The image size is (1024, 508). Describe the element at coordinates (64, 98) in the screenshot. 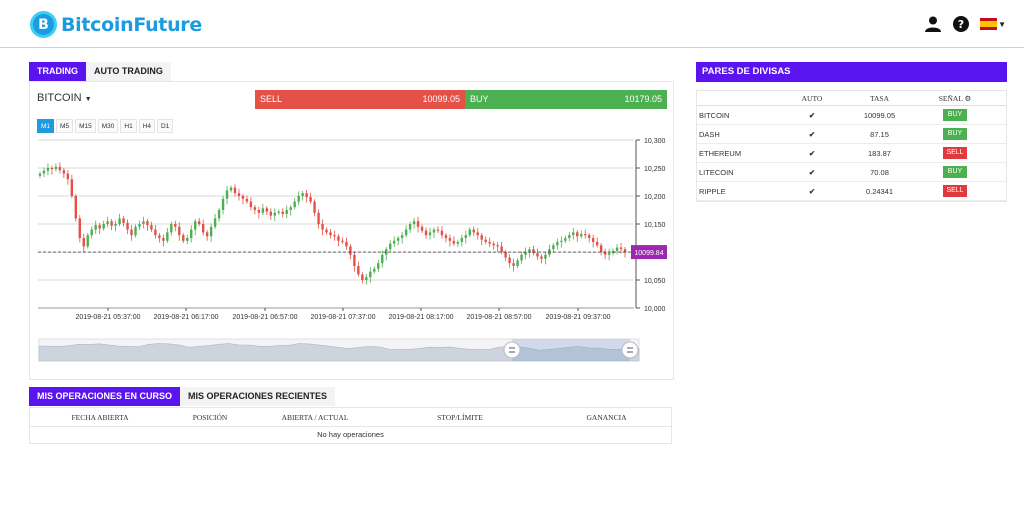

I see `symbol-selector: BITCOIN ▼` at that location.